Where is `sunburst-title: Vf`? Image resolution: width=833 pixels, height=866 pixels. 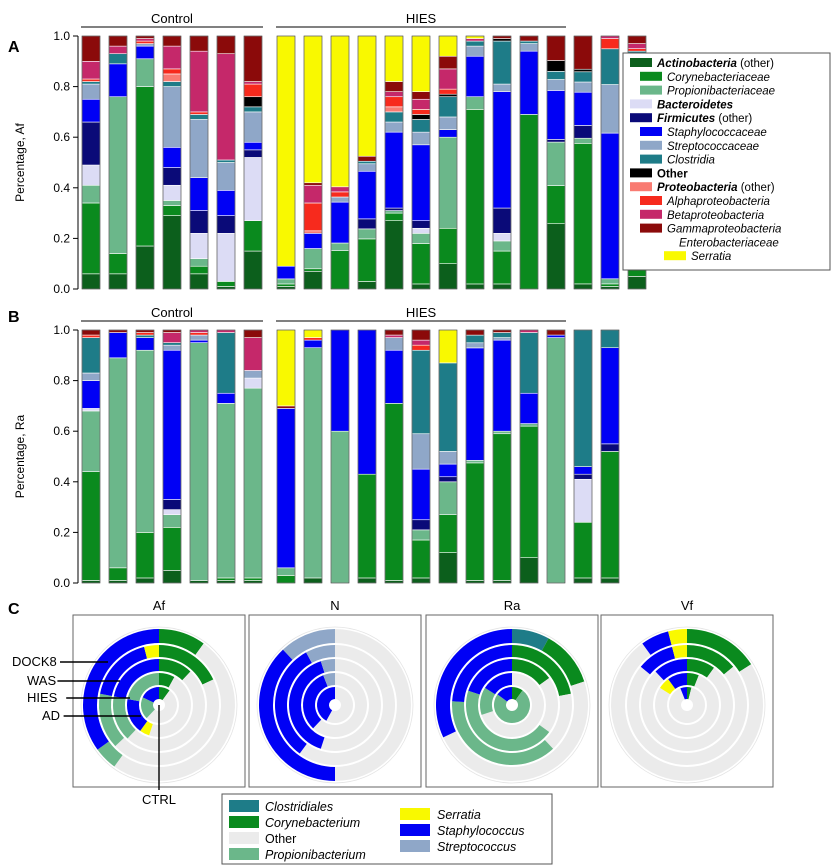
sunburst-title: Vf is located at coordinates (687, 605).